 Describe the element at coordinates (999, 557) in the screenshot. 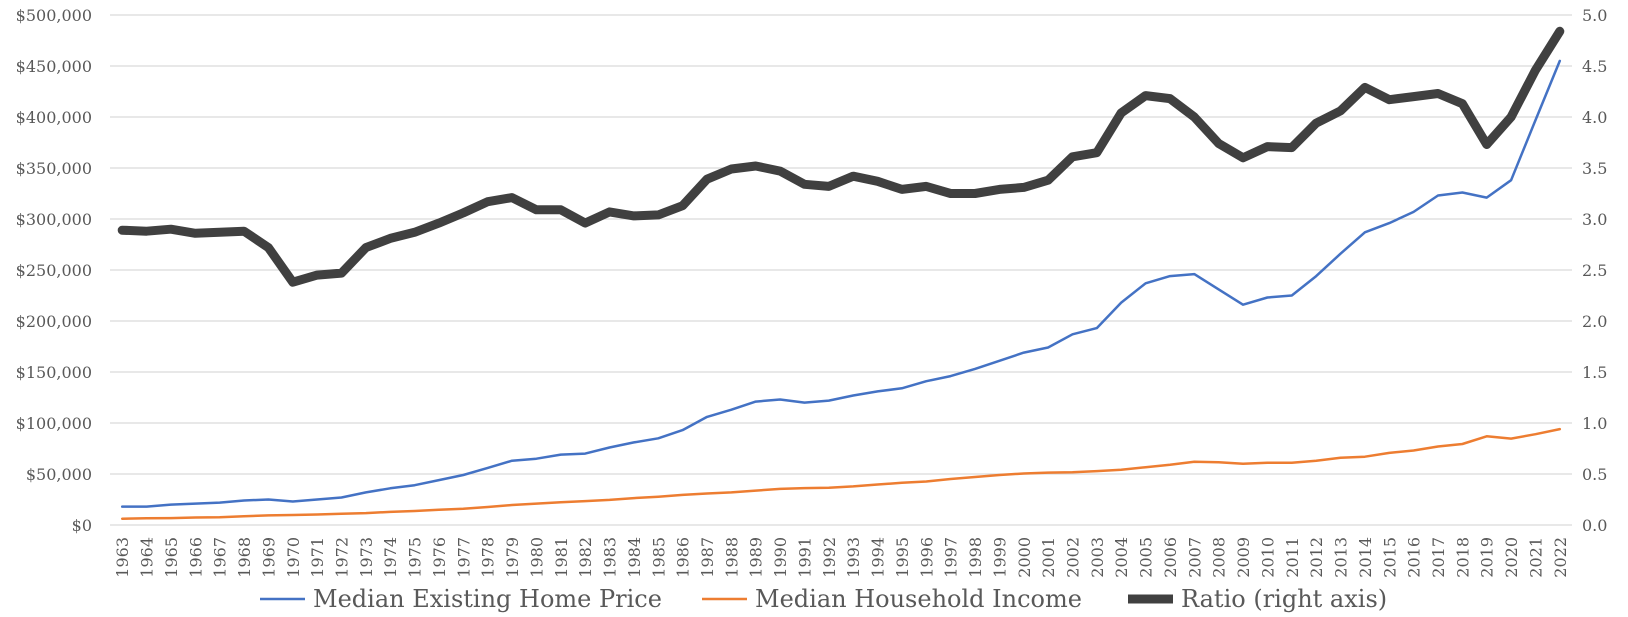

I see `x-tick-label: 1999` at that location.